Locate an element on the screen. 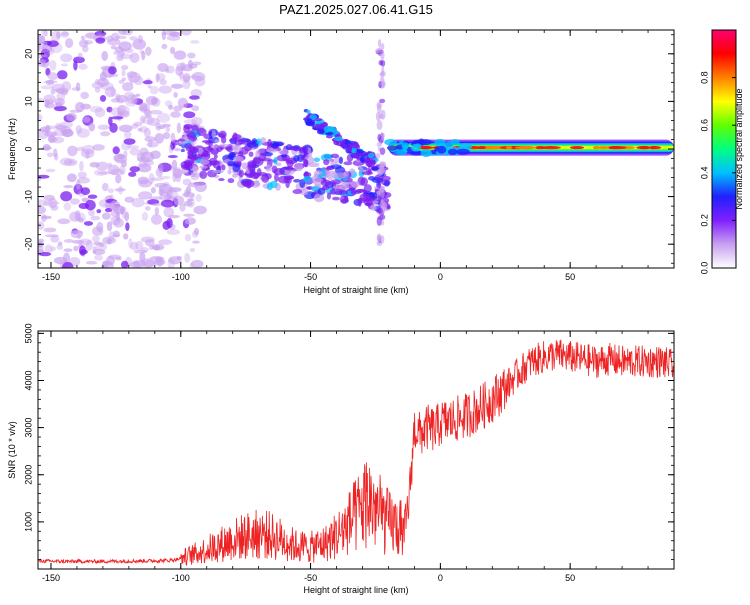 The height and width of the screenshot is (605, 750). y-tick-label: 4000 is located at coordinates (28, 380).